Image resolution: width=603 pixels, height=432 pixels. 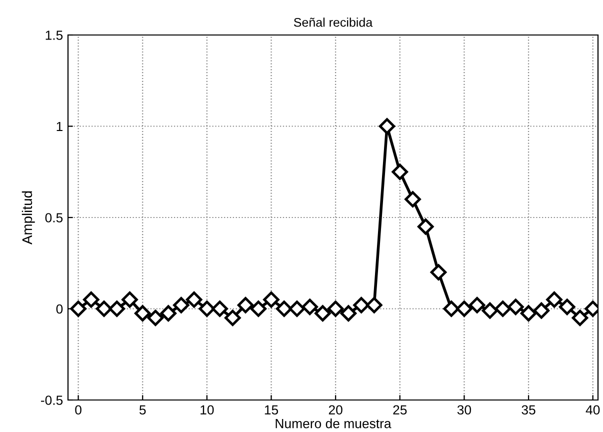 What do you see at coordinates (51, 400) in the screenshot?
I see `y-tick-label: -0.5` at bounding box center [51, 400].